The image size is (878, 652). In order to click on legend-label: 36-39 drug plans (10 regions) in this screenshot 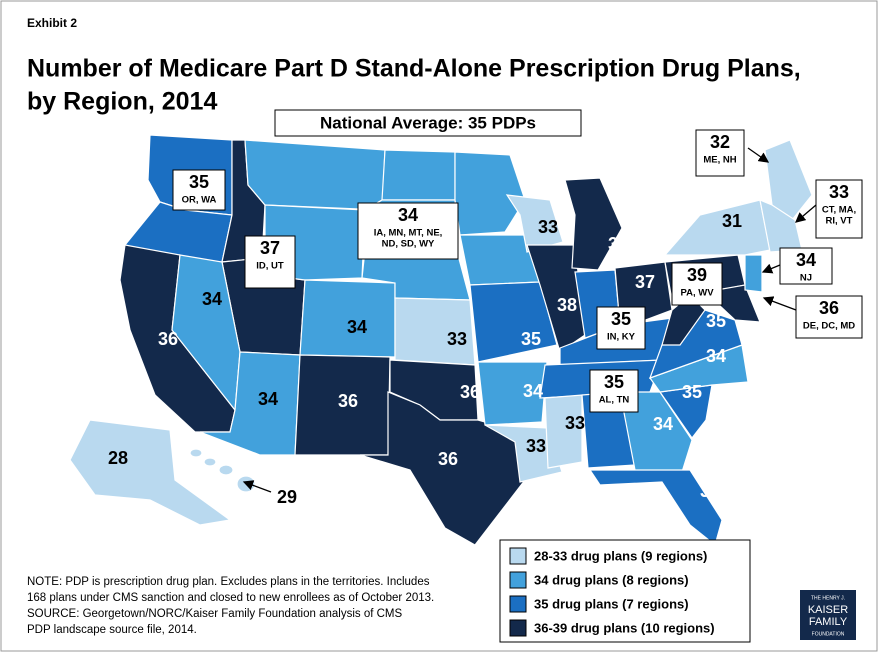, I will do `click(624, 627)`.